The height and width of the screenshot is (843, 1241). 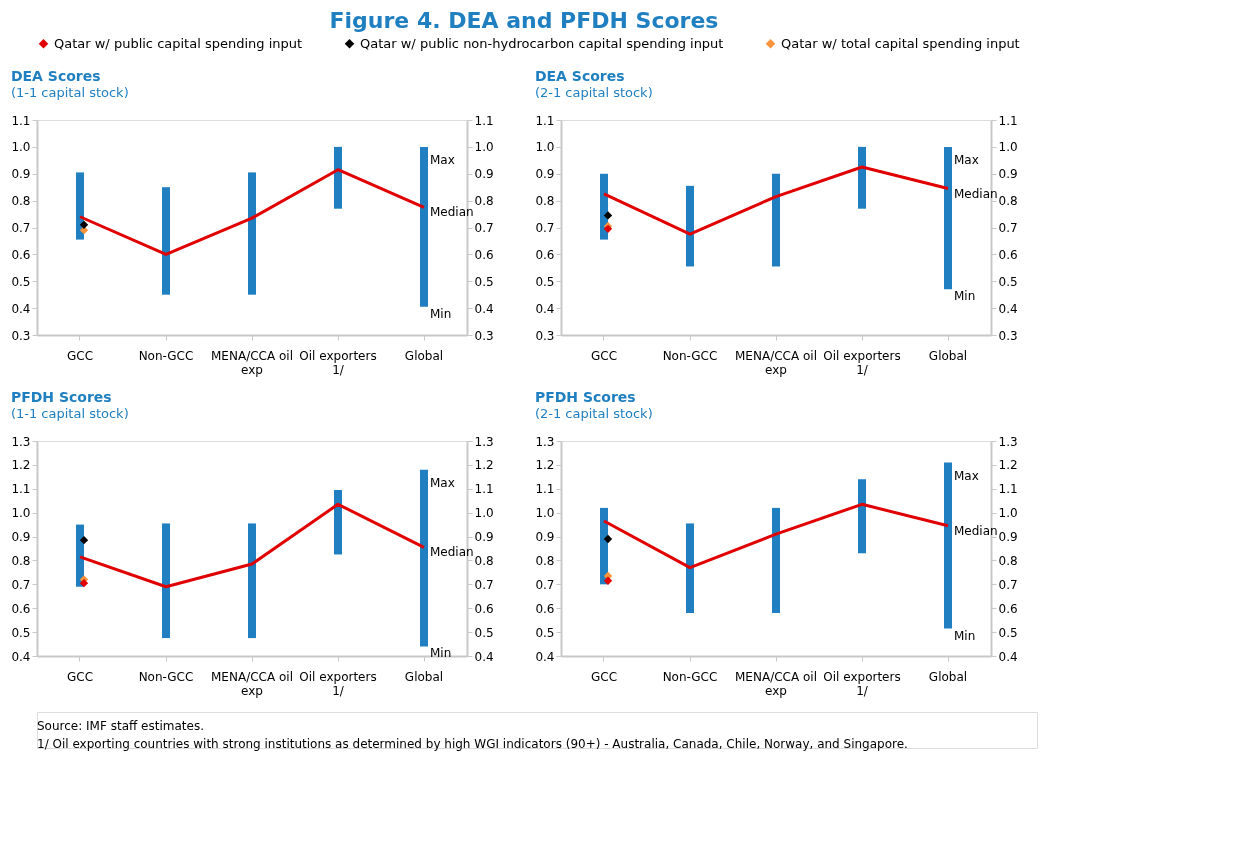 What do you see at coordinates (542, 43) in the screenshot?
I see `legend-label: Qatar w/ public non-hydrocarbon capital spending input` at bounding box center [542, 43].